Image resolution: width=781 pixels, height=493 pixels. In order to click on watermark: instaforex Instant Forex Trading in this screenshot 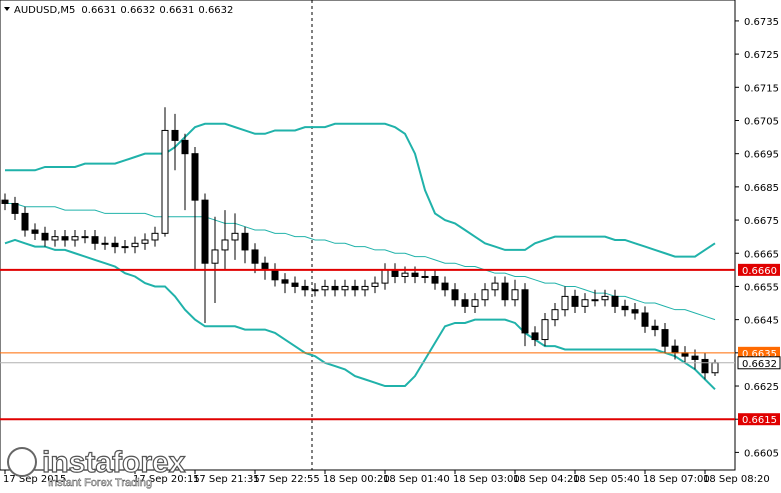, I will do `click(96, 467)`.